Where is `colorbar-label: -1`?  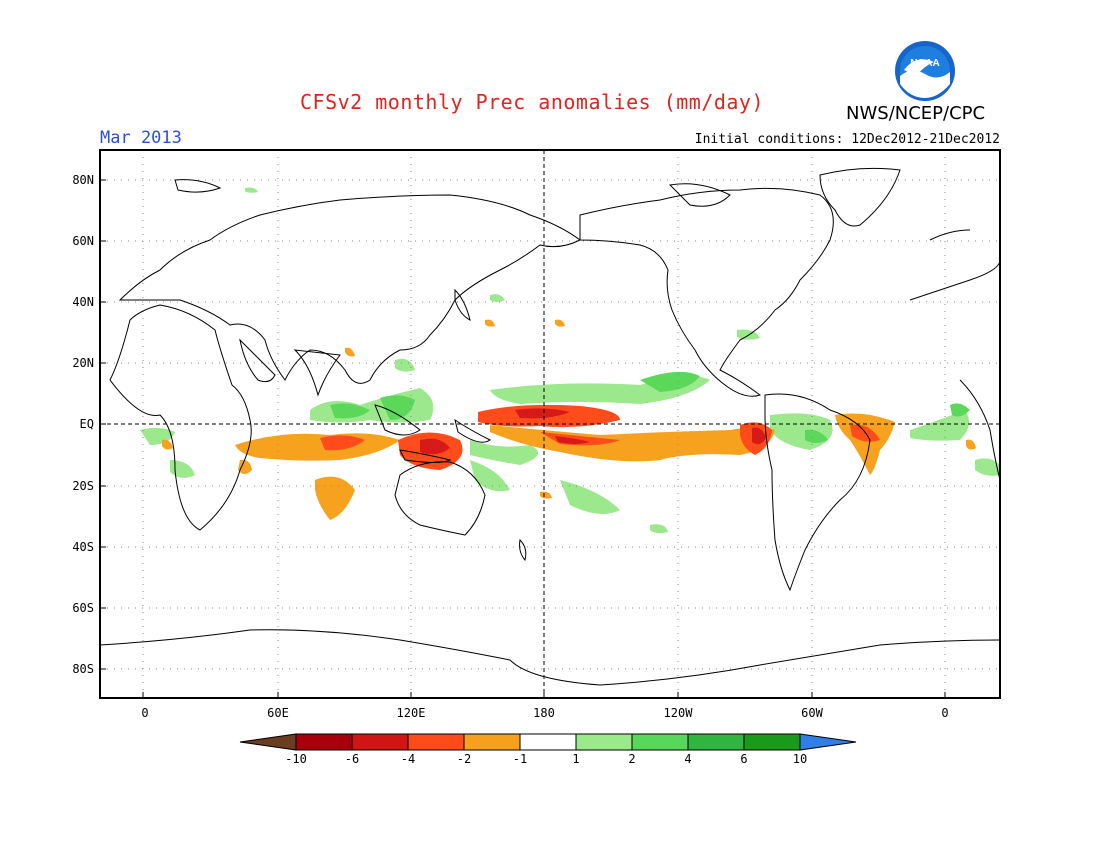
colorbar-label: -1 is located at coordinates (520, 759).